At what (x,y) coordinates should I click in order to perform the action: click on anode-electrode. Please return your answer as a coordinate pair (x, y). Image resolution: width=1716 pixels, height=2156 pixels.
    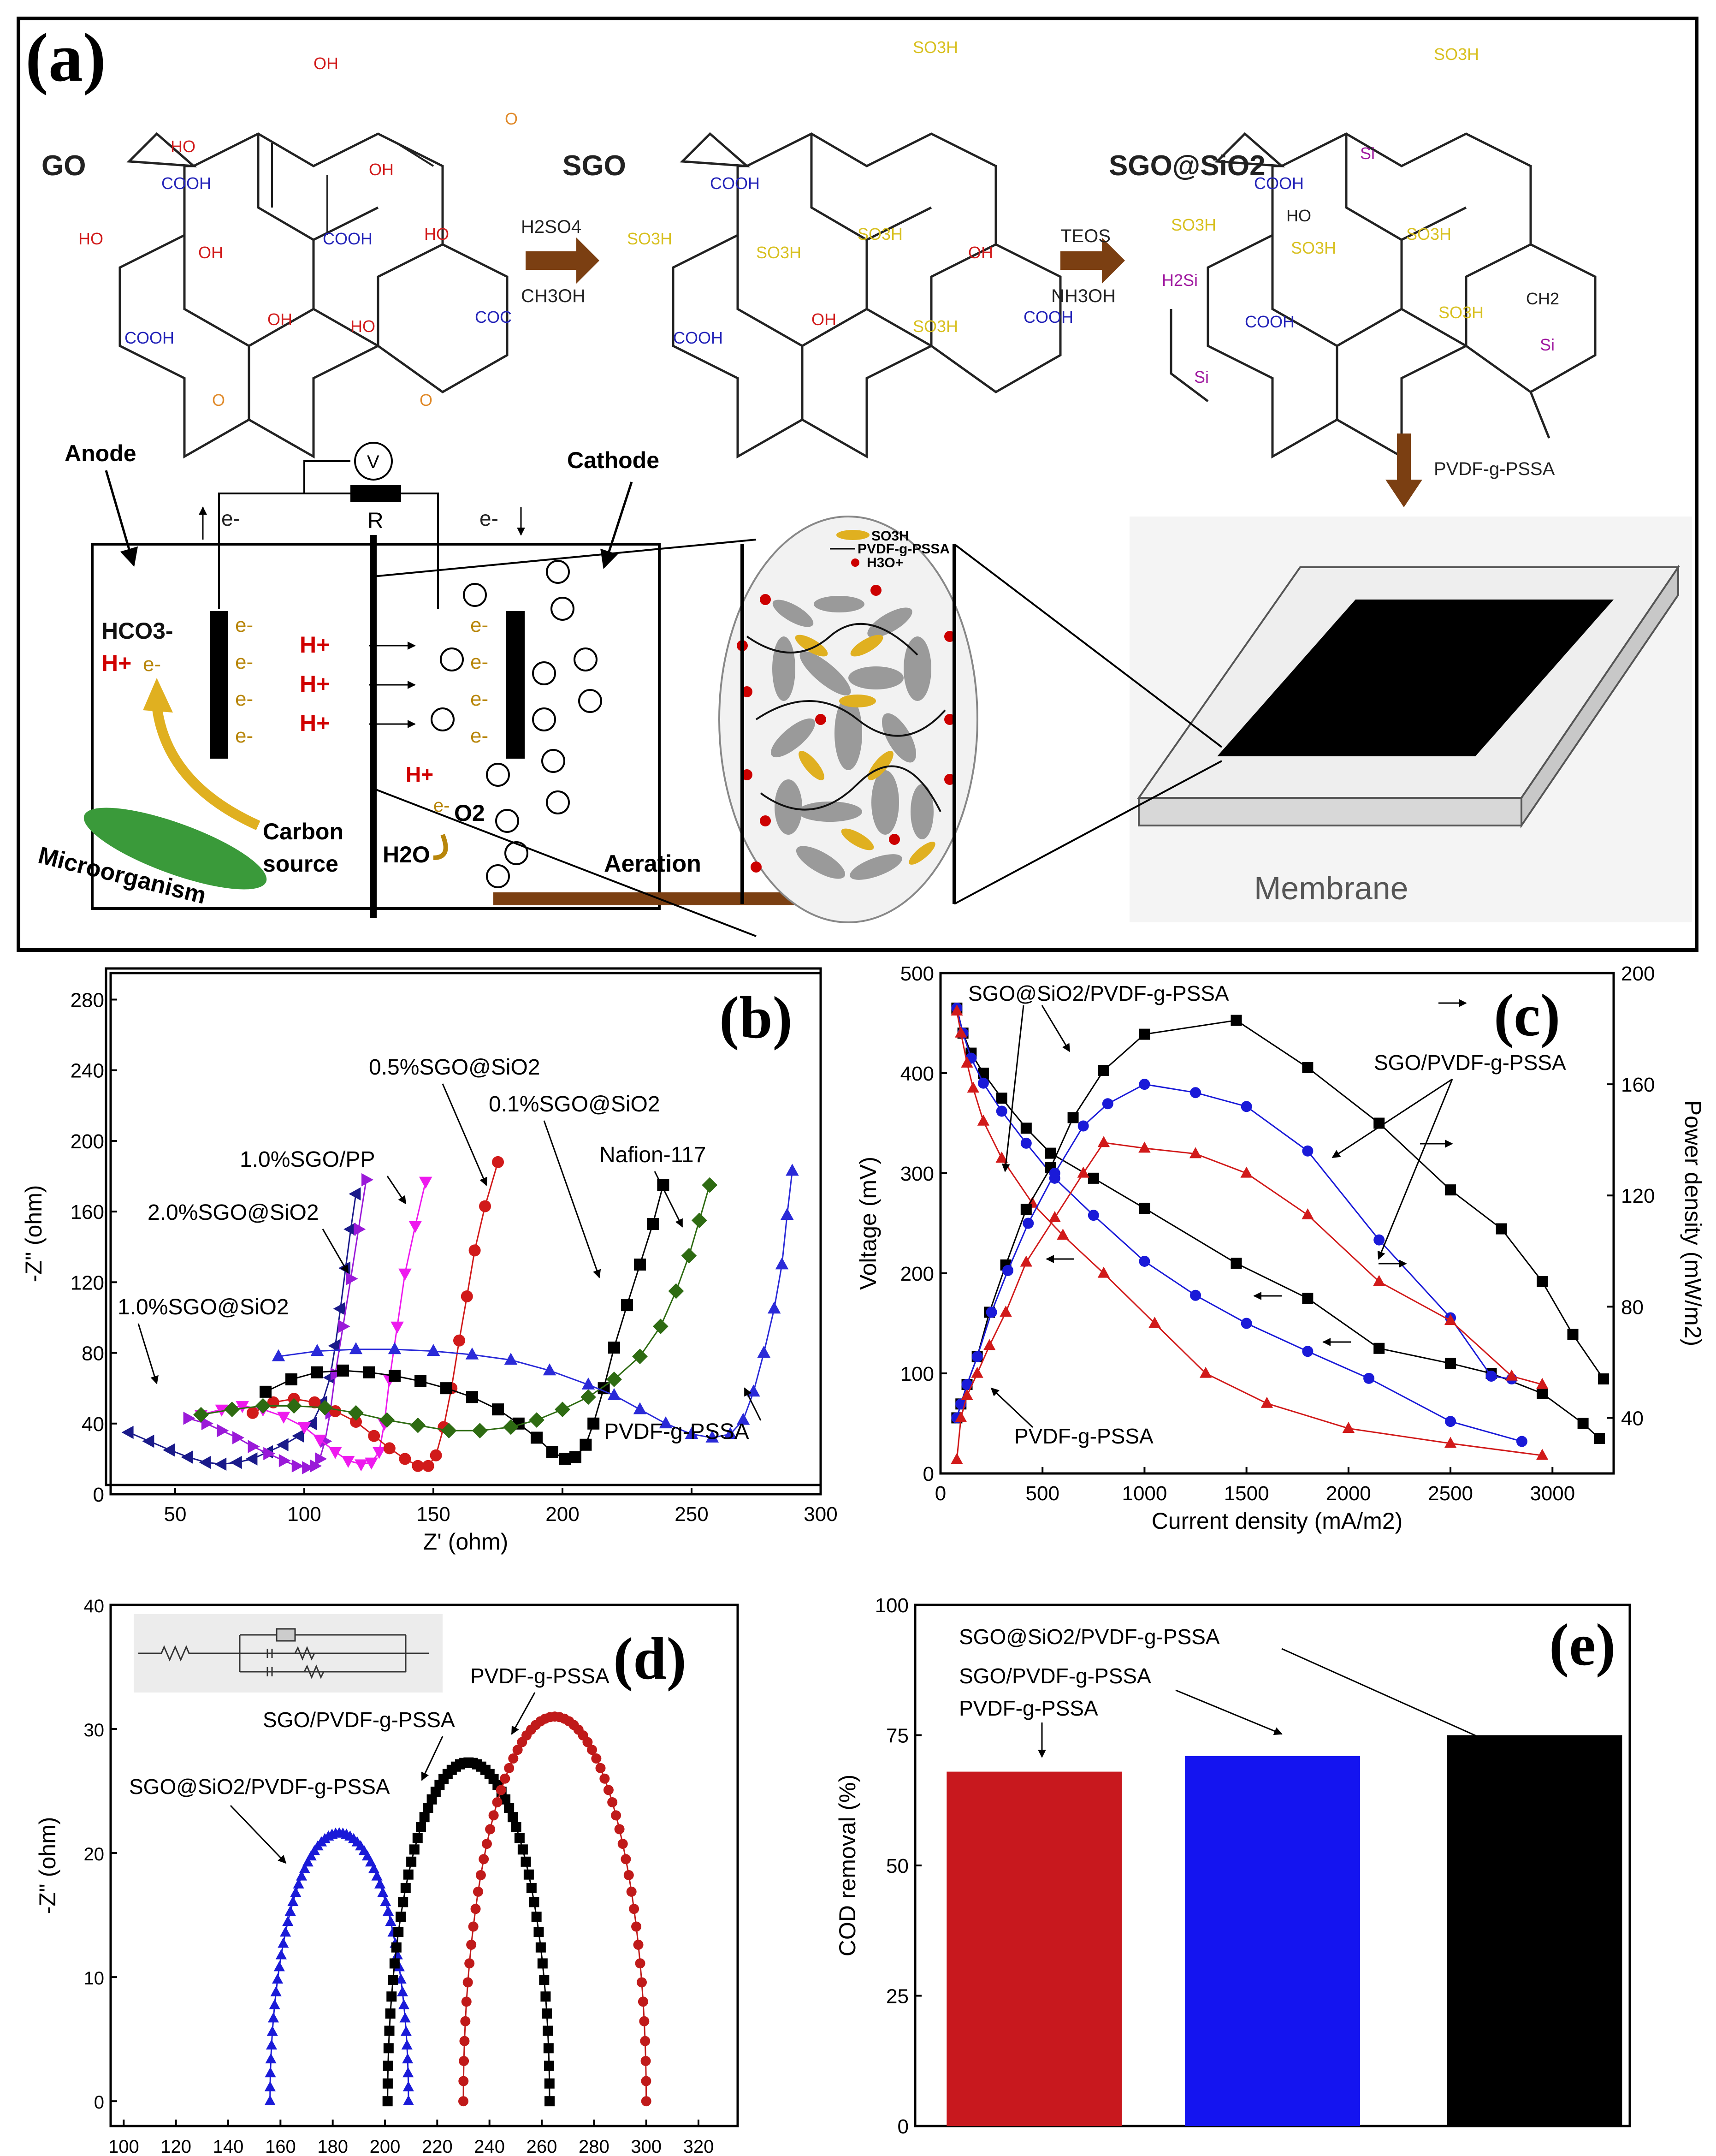
    Looking at the image, I should click on (219, 685).